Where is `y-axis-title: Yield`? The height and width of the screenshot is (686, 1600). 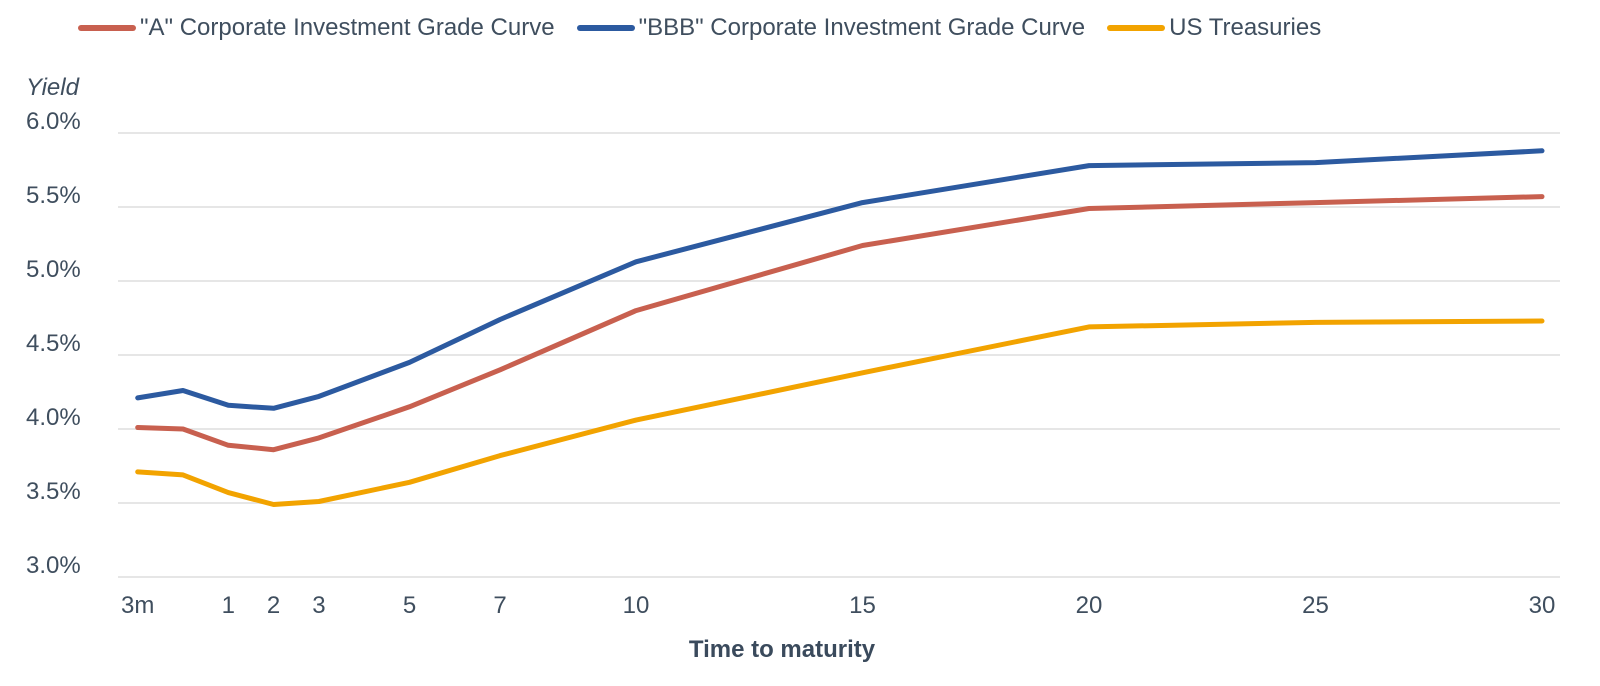 y-axis-title: Yield is located at coordinates (52, 87).